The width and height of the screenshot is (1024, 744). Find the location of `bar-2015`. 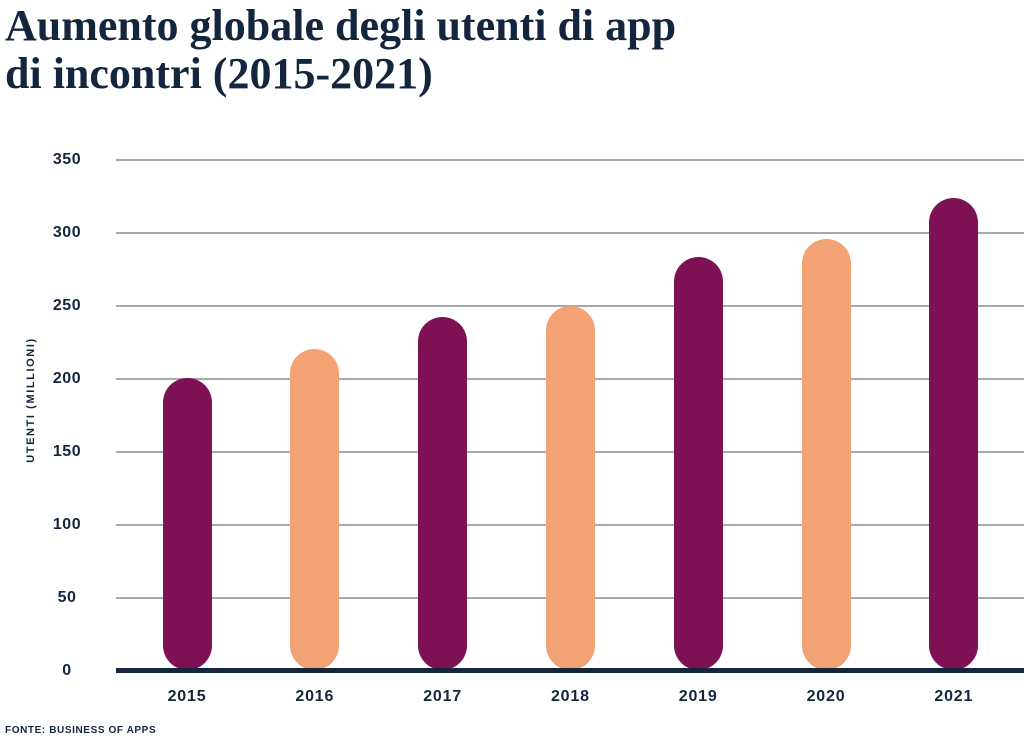

bar-2015 is located at coordinates (187, 524).